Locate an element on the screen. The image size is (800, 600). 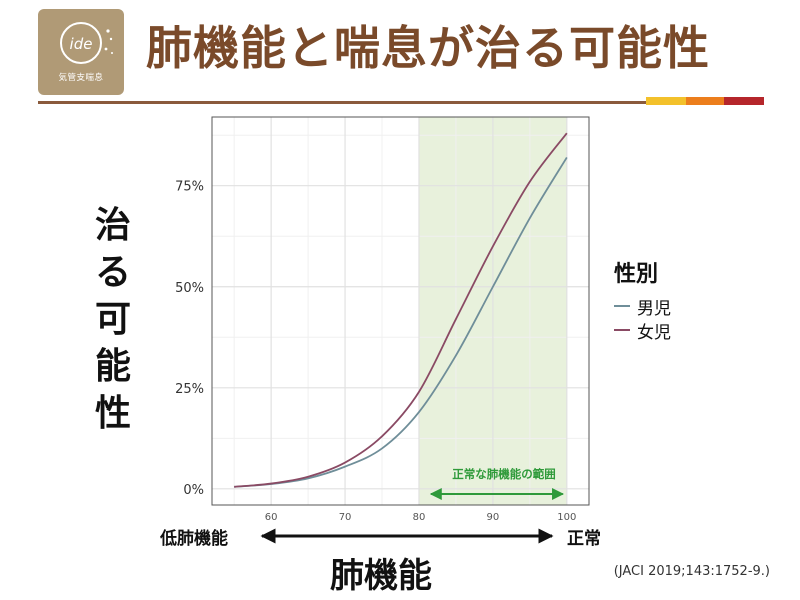
legend: 性別 男児 女児 is located at coordinates (642, 299).